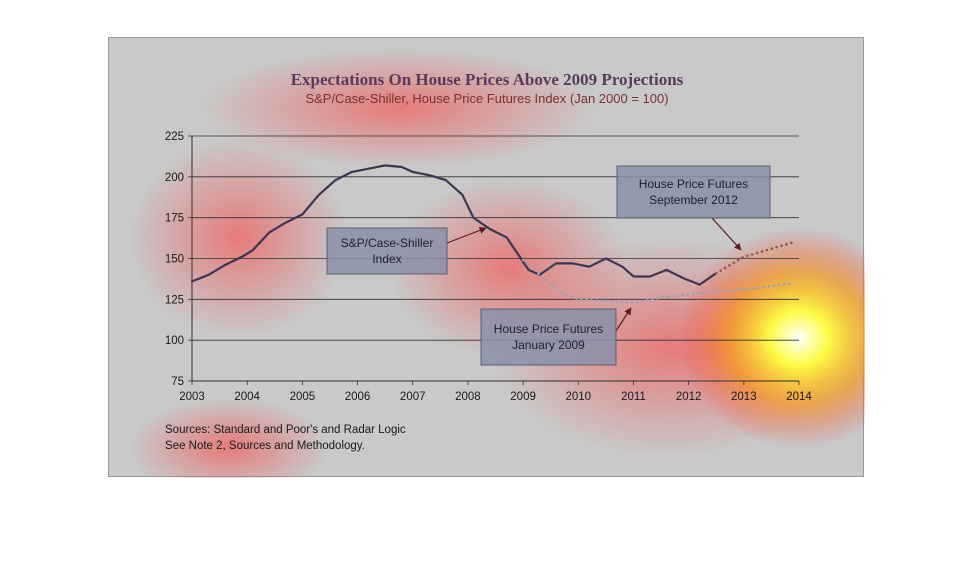 This screenshot has height=574, width=974. I want to click on callout-sep: House Price Futures September 2012, so click(693, 208).